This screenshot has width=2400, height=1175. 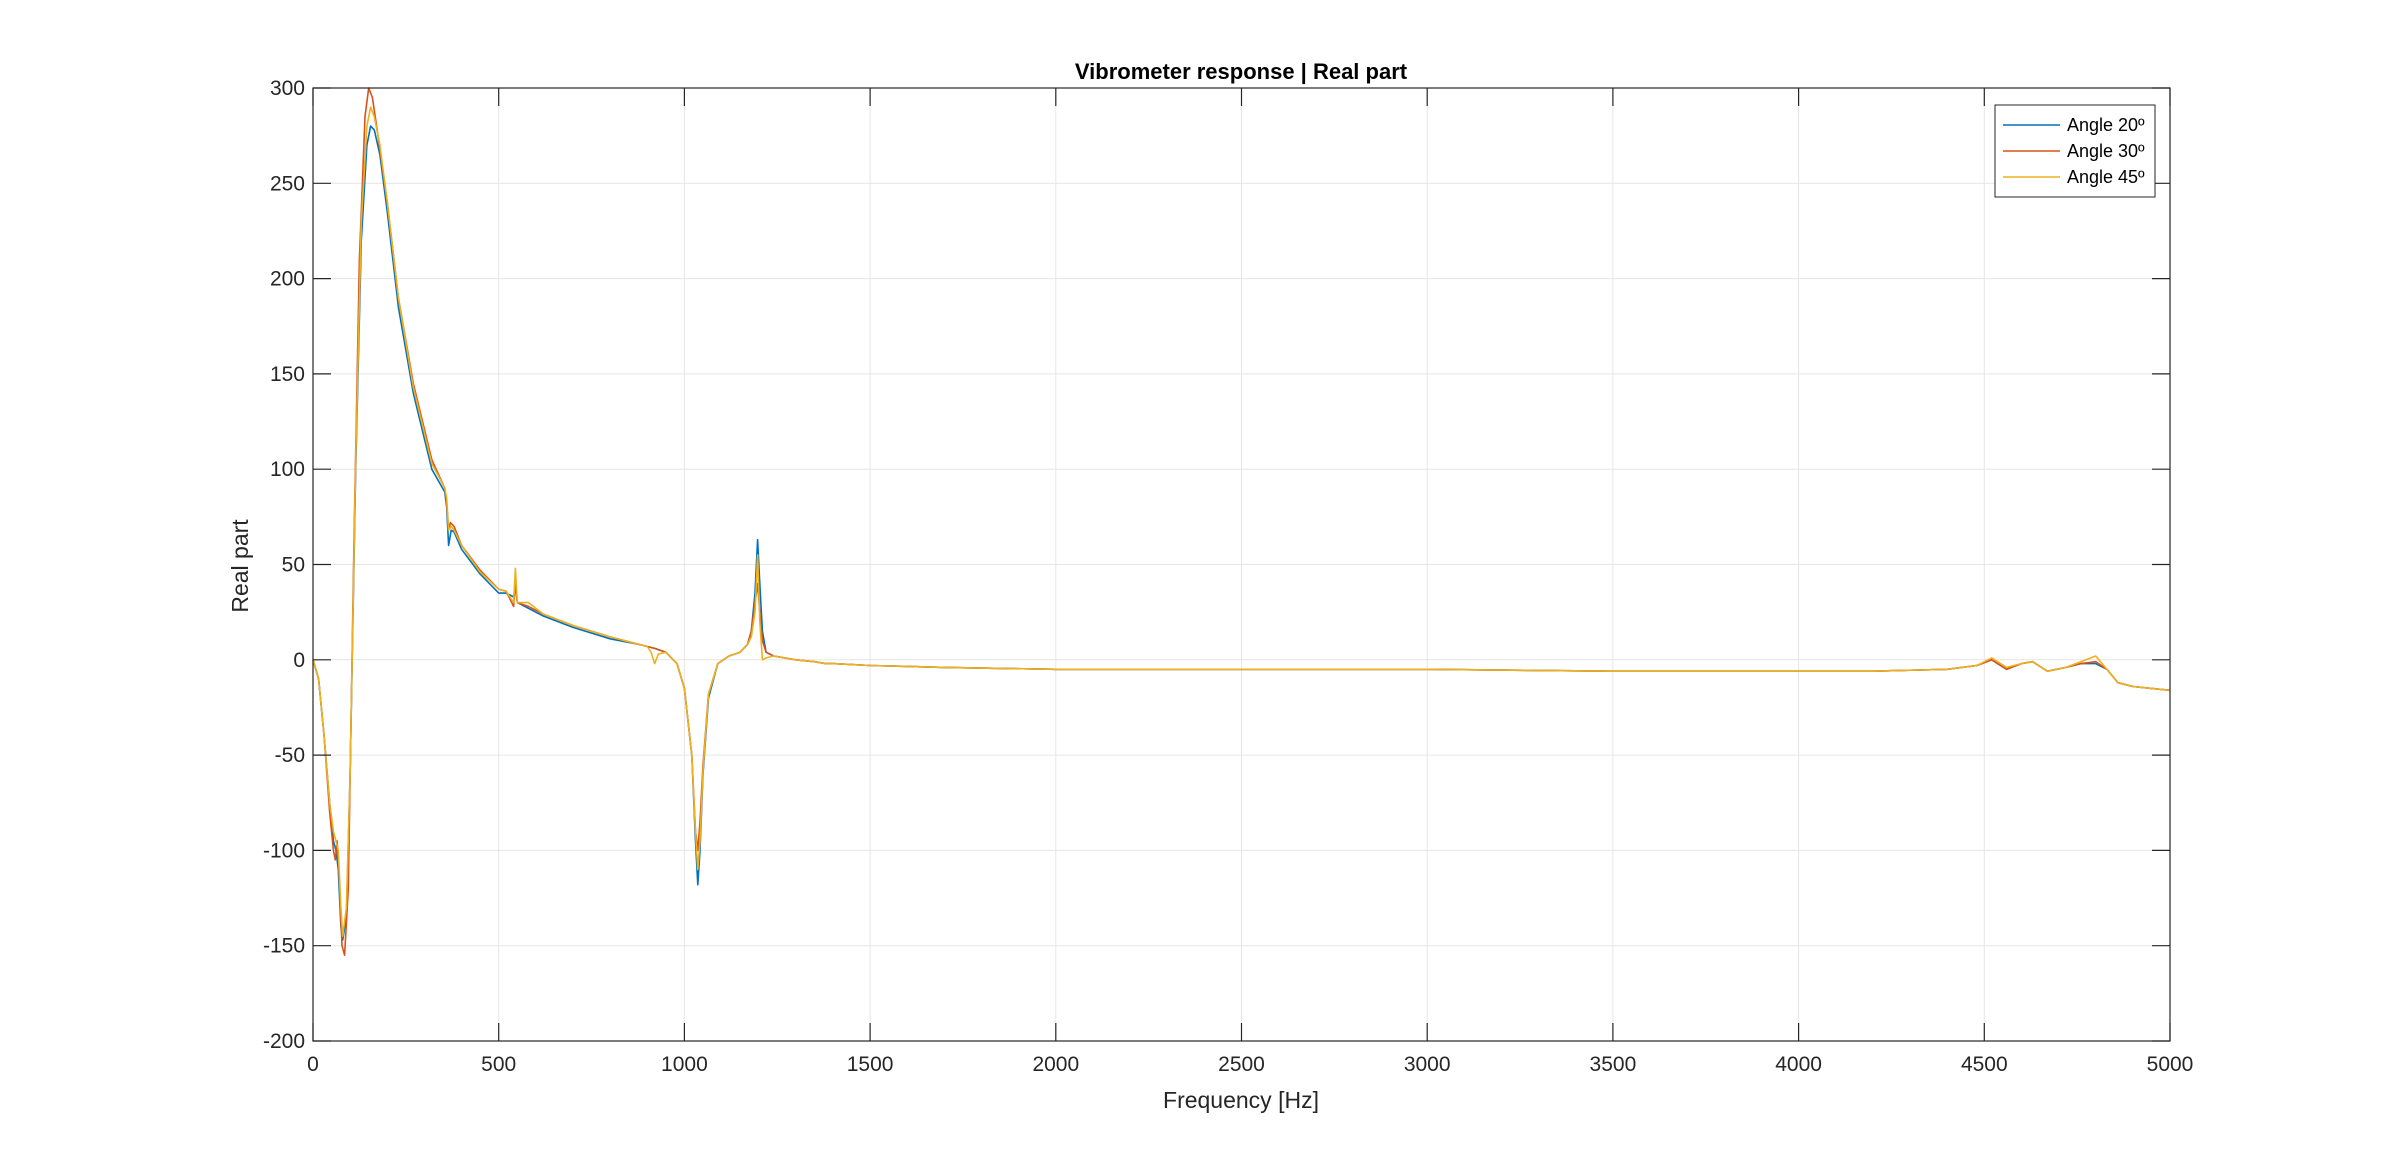 I want to click on legend-entry-label: Angle 45º, so click(x=2106, y=177).